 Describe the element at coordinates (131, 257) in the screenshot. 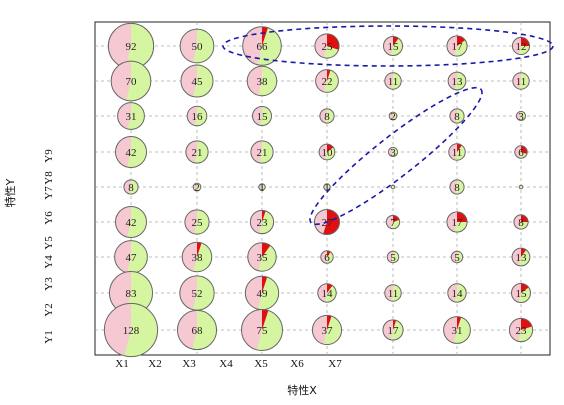

I see `pie-marker: 47` at that location.